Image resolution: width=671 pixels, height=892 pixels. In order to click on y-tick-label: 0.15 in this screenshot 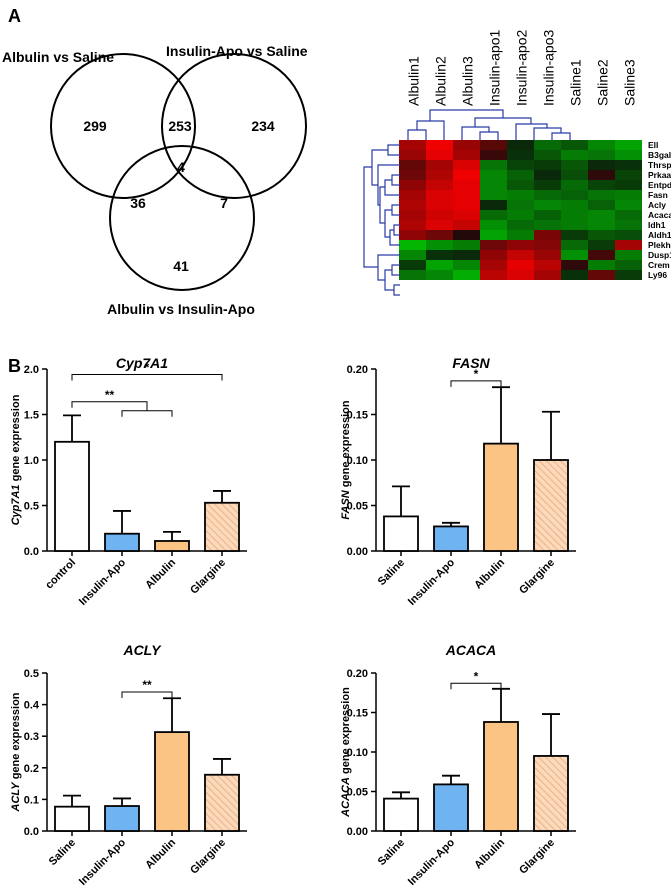, I will do `click(357, 416)`.